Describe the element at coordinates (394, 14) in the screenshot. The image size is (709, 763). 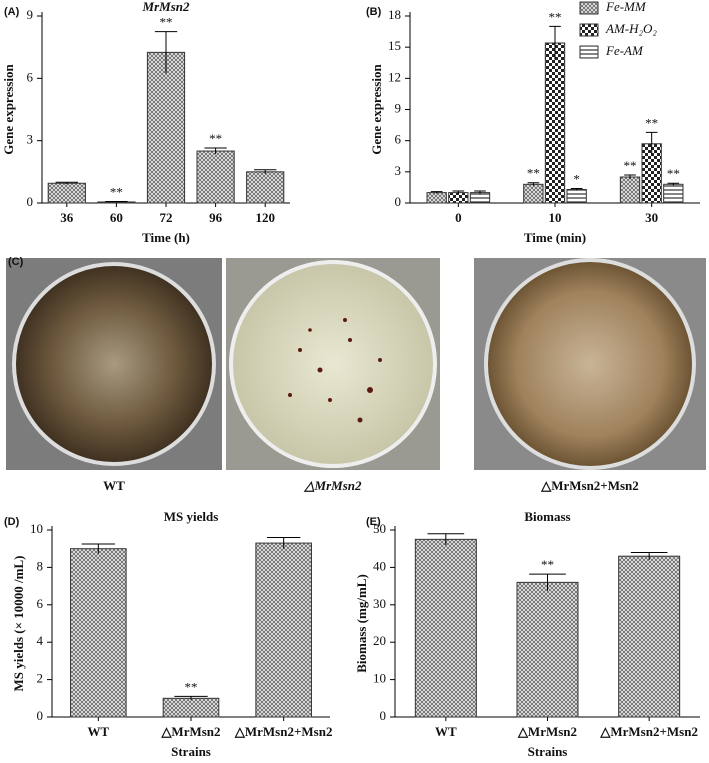
I see `y-tick-label: 18` at that location.